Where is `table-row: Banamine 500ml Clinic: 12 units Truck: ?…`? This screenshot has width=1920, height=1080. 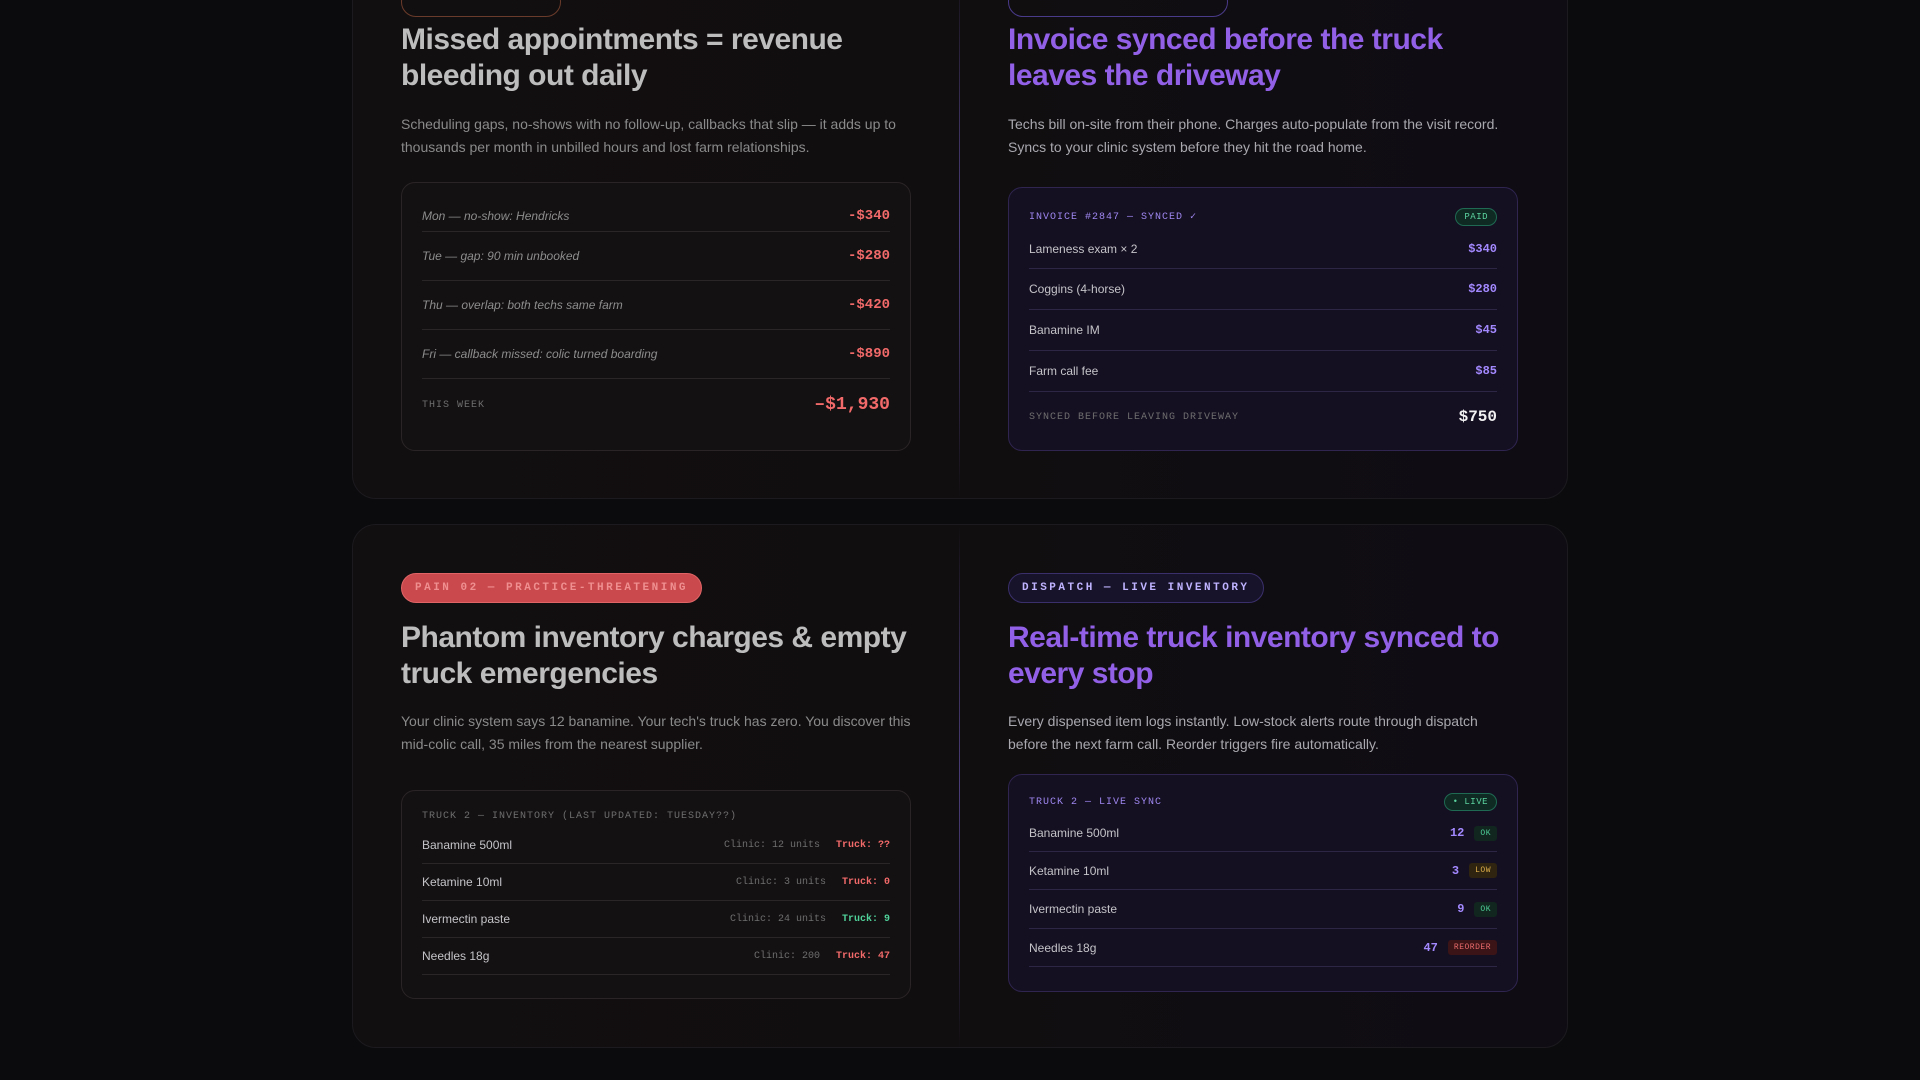 table-row: Banamine 500ml Clinic: 12 units Truck: ?… is located at coordinates (656, 845).